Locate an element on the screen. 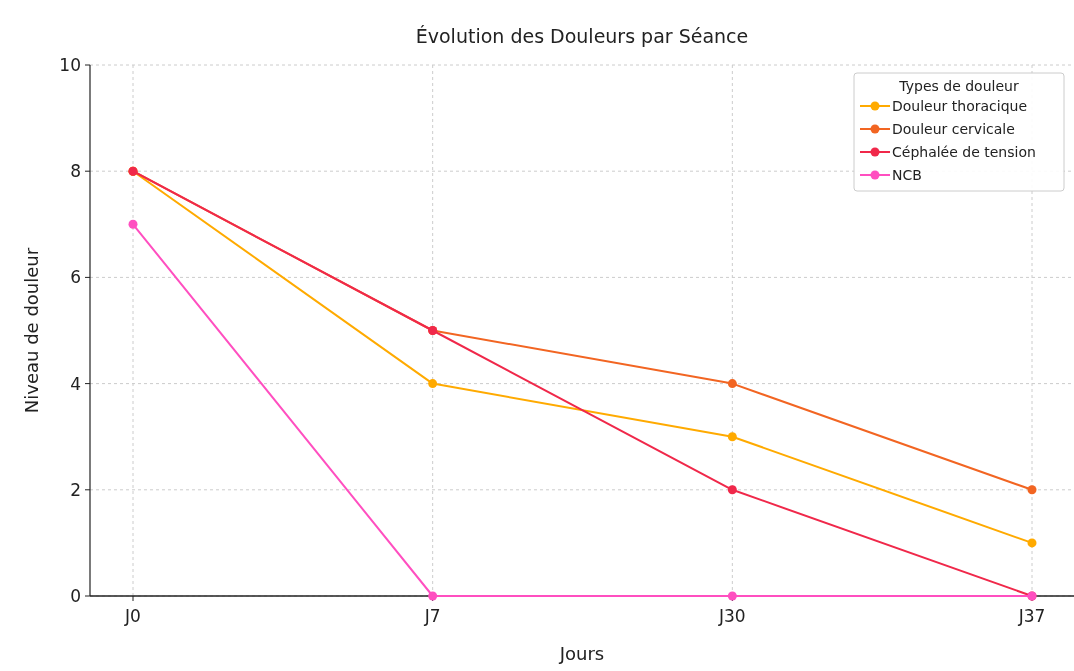 The image size is (1074, 671). legend-label: NCB is located at coordinates (907, 174).